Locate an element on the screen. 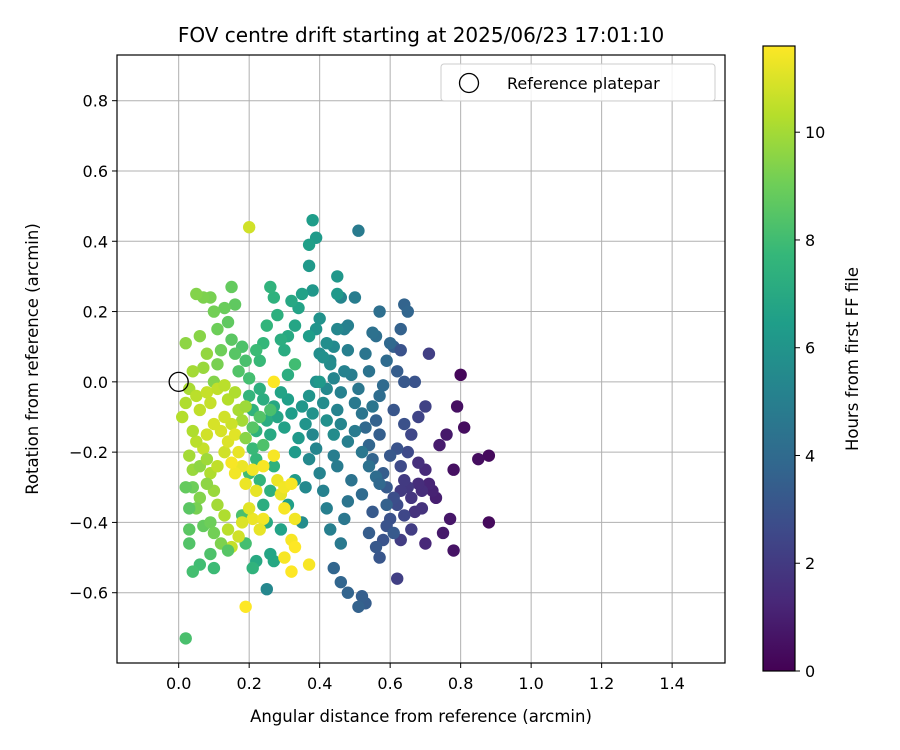 The height and width of the screenshot is (750, 900). x-tick-label: 0.4 is located at coordinates (319, 683).